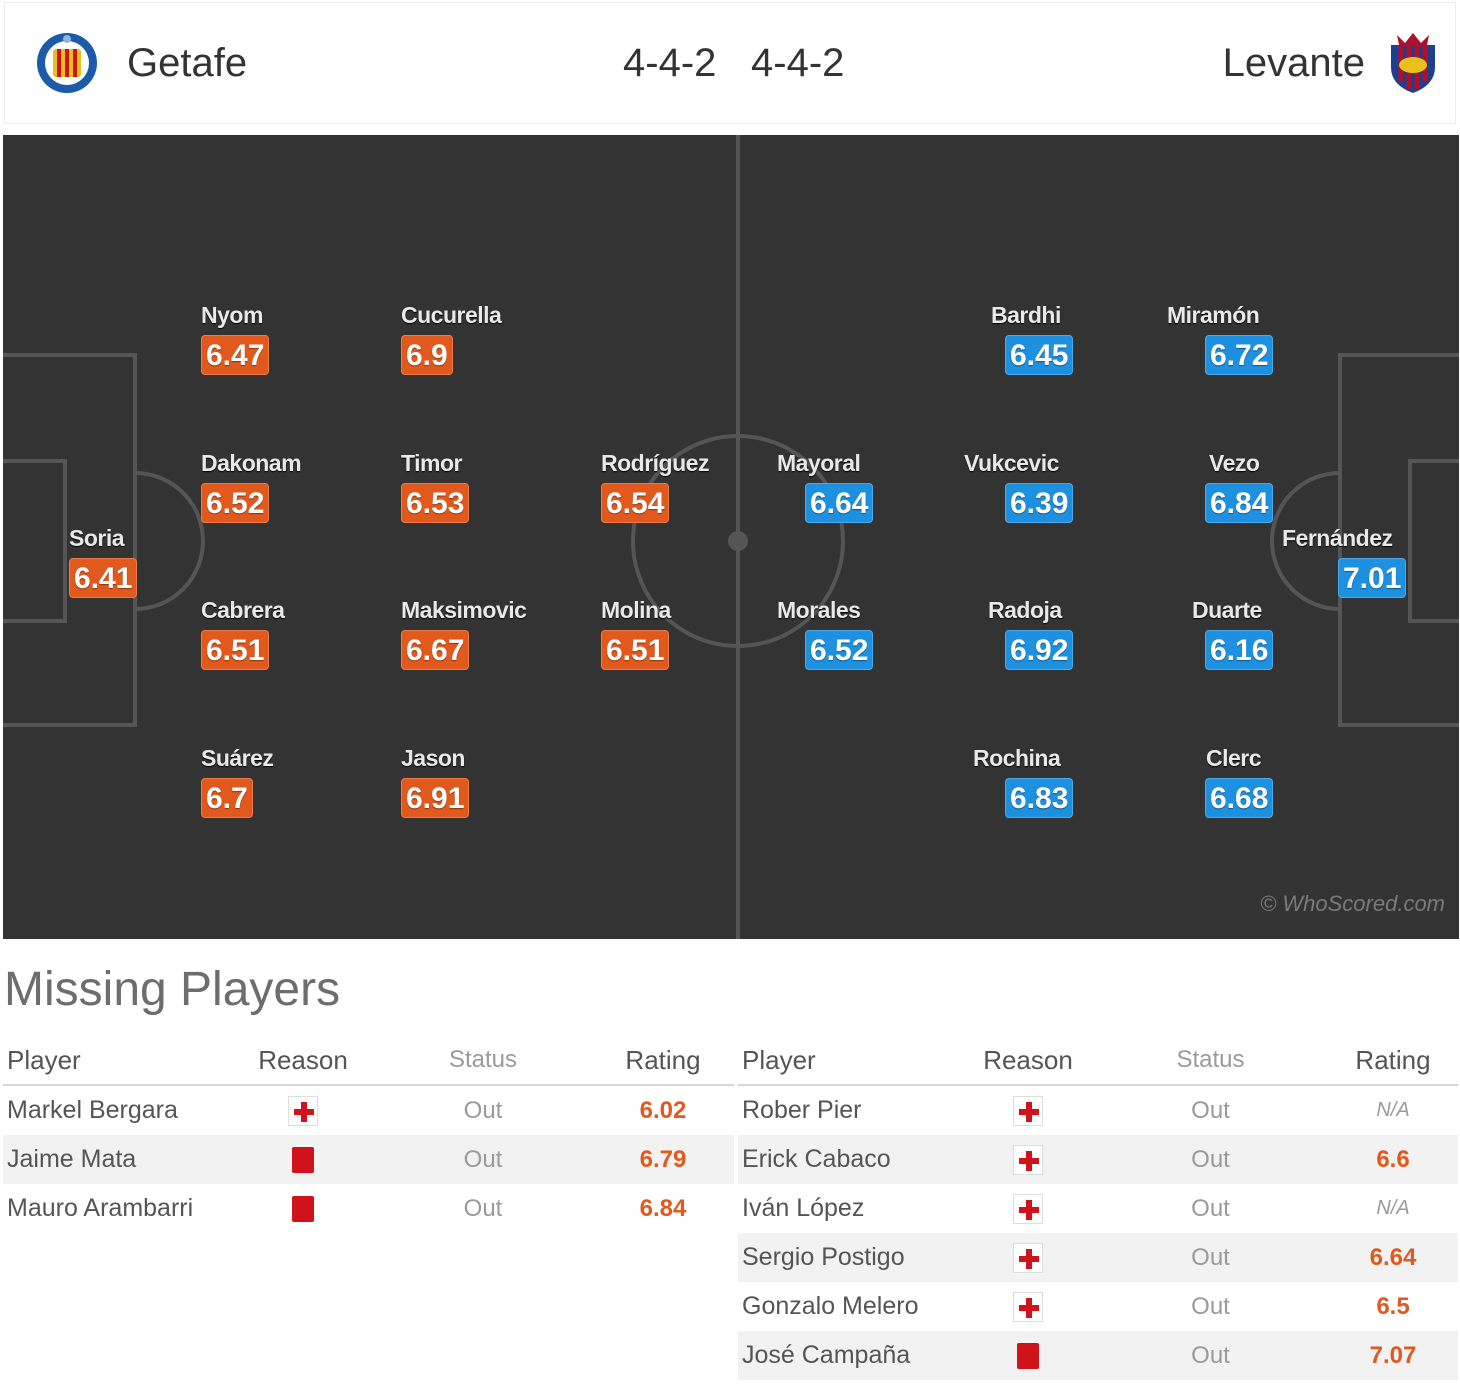 This screenshot has height=1399, width=1460. I want to click on away-player-morales: Morales 6.52, so click(825, 633).